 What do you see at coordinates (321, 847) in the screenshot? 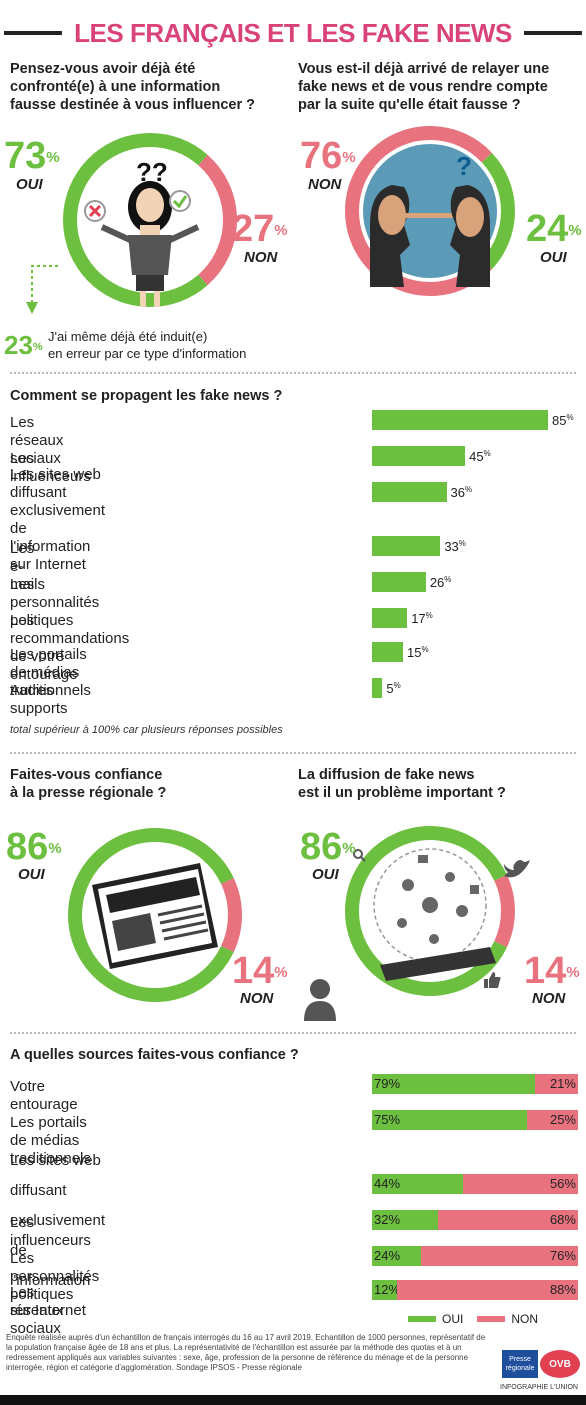
I see `q4-oui-value: 86` at bounding box center [321, 847].